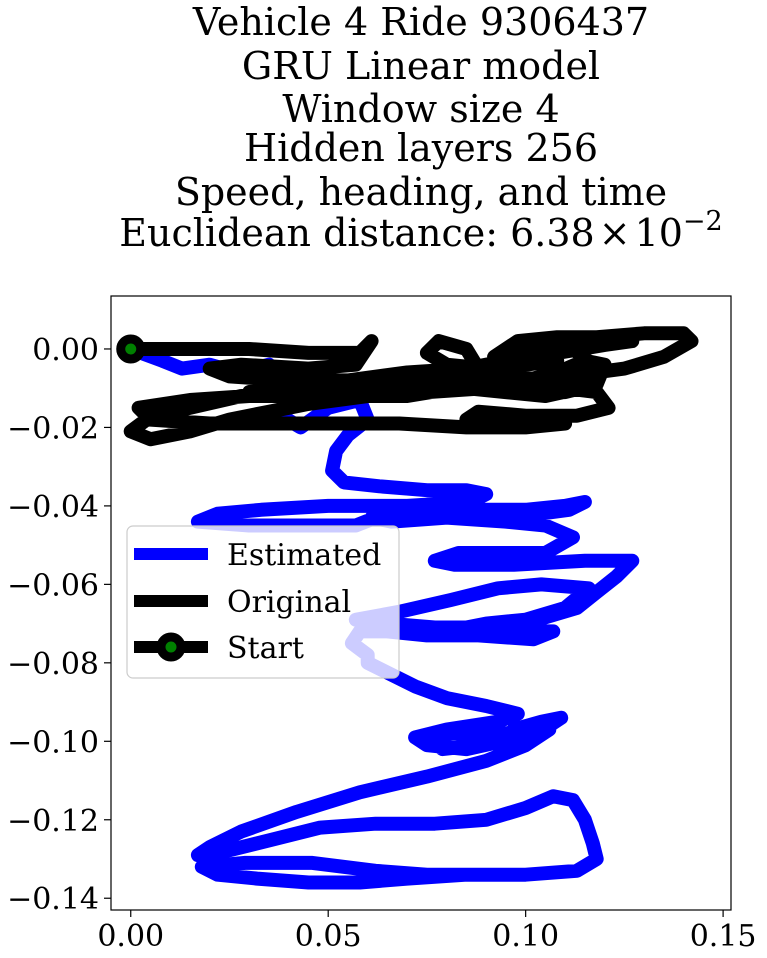 Image resolution: width=767 pixels, height=958 pixels. Describe the element at coordinates (59, 625) in the screenshot. I see `y-axis: 0.00 −0.02 −0.04 −0.06 −0.08 −0.10 −0.12 −0.14` at that location.